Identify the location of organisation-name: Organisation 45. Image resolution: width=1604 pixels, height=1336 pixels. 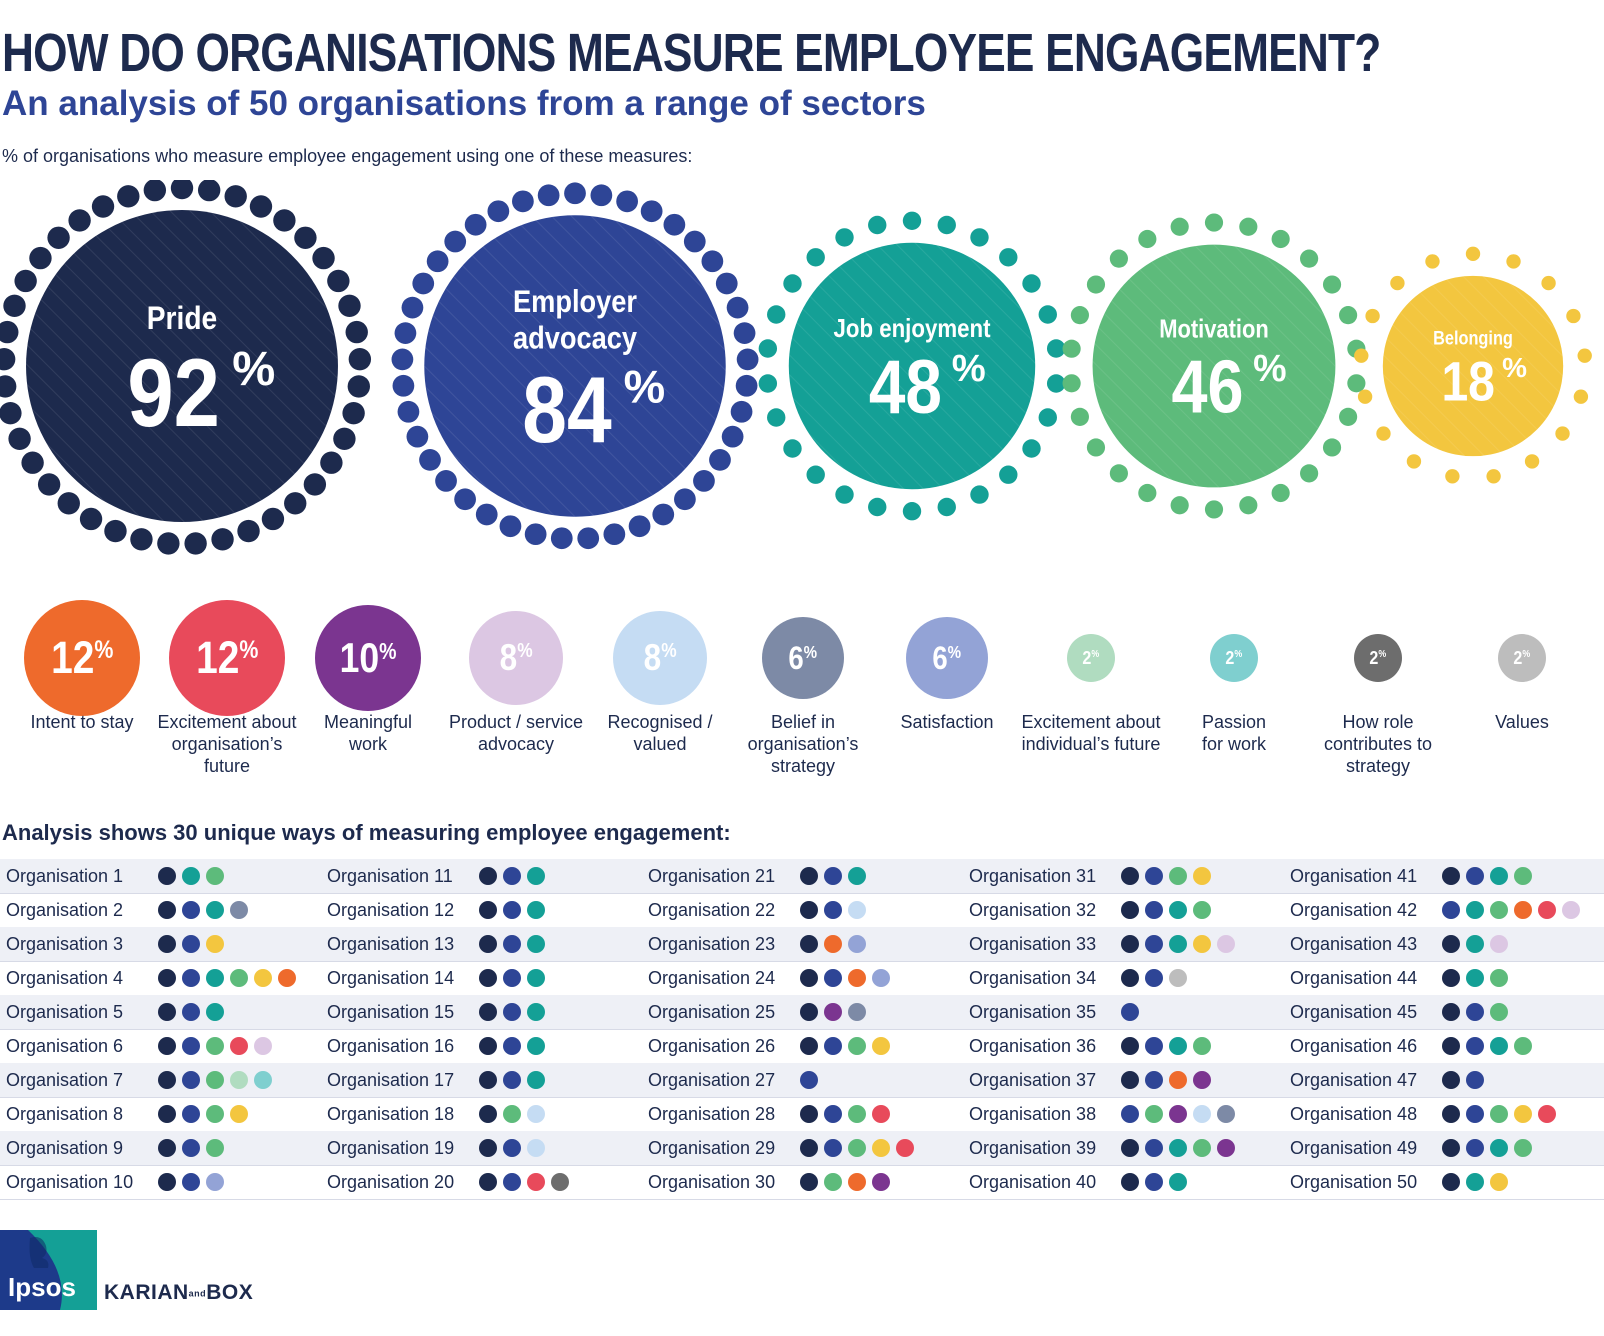
(1354, 1011).